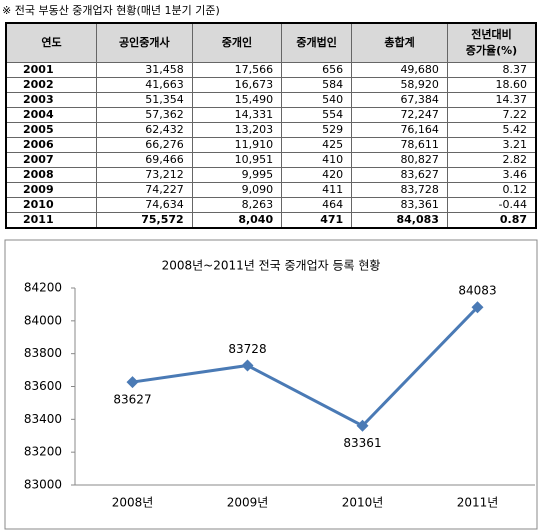 The width and height of the screenshot is (543, 531). I want to click on table-cell: 3.46, so click(491, 175).